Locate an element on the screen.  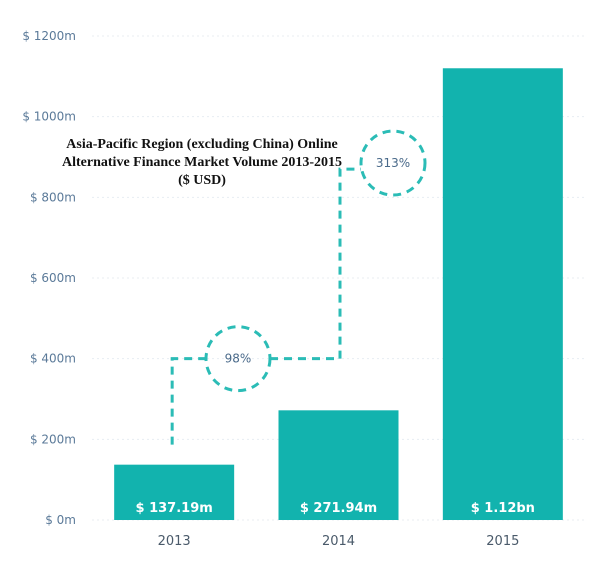
y-tick-label: $ 1000m is located at coordinates (49, 117).